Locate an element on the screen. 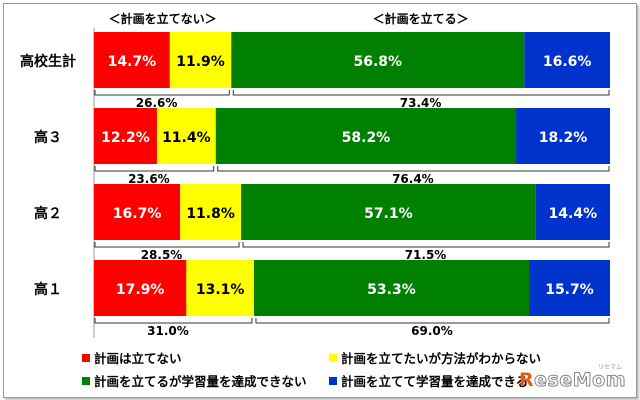  data-label-r2-s0: 16.7% is located at coordinates (137, 214).